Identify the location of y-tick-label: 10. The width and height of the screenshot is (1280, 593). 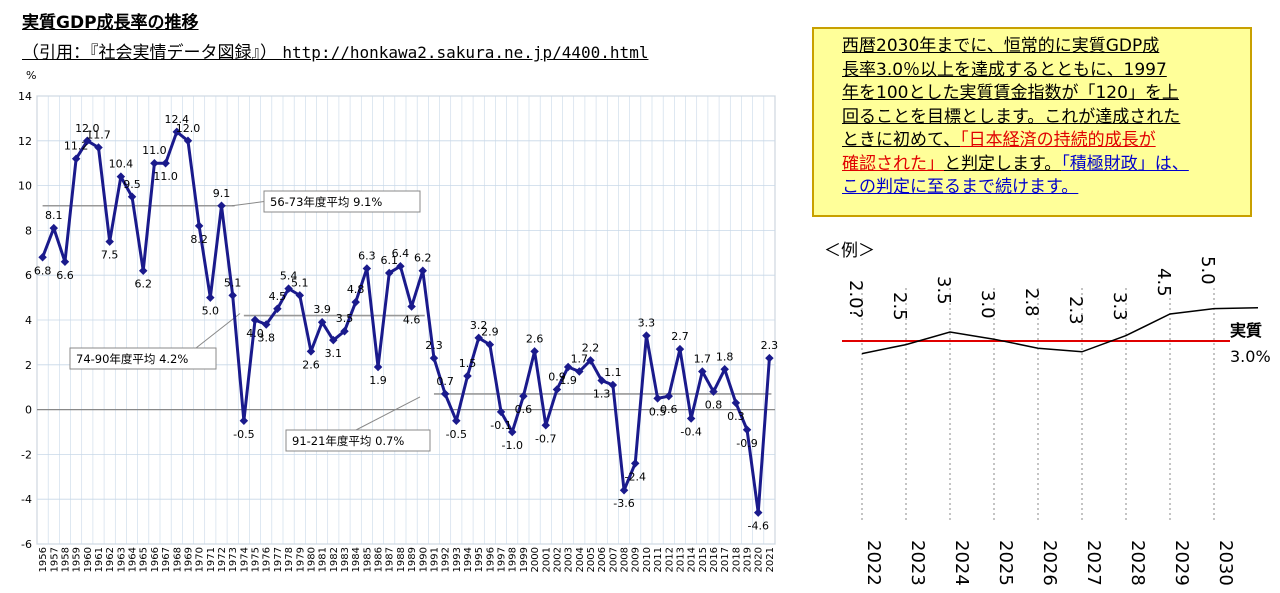
(25, 186).